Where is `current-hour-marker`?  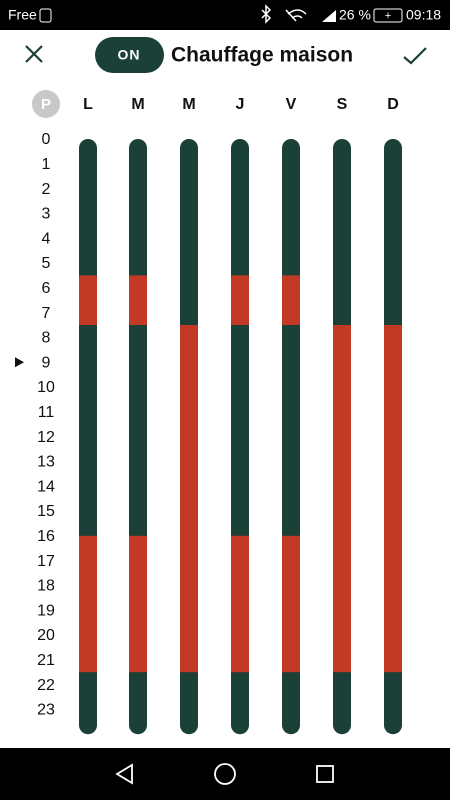
current-hour-marker is located at coordinates (19, 362).